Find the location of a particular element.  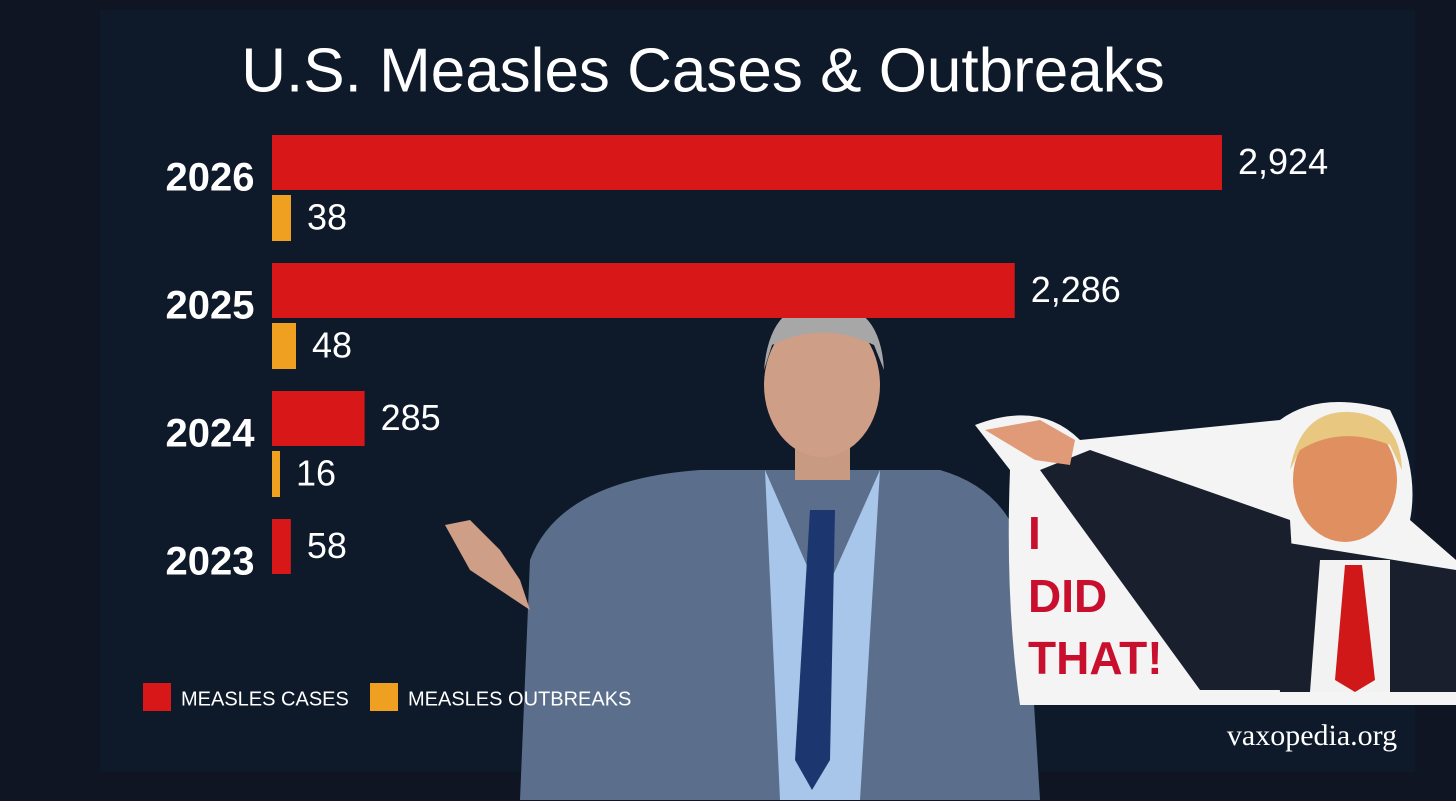

value-label: 285 is located at coordinates (411, 417).